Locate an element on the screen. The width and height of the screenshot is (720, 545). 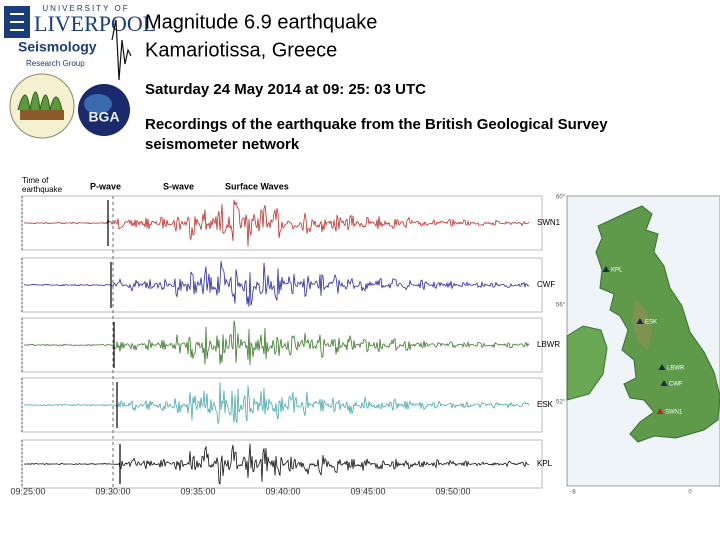
bga-logo: BGA is located at coordinates (104, 110).